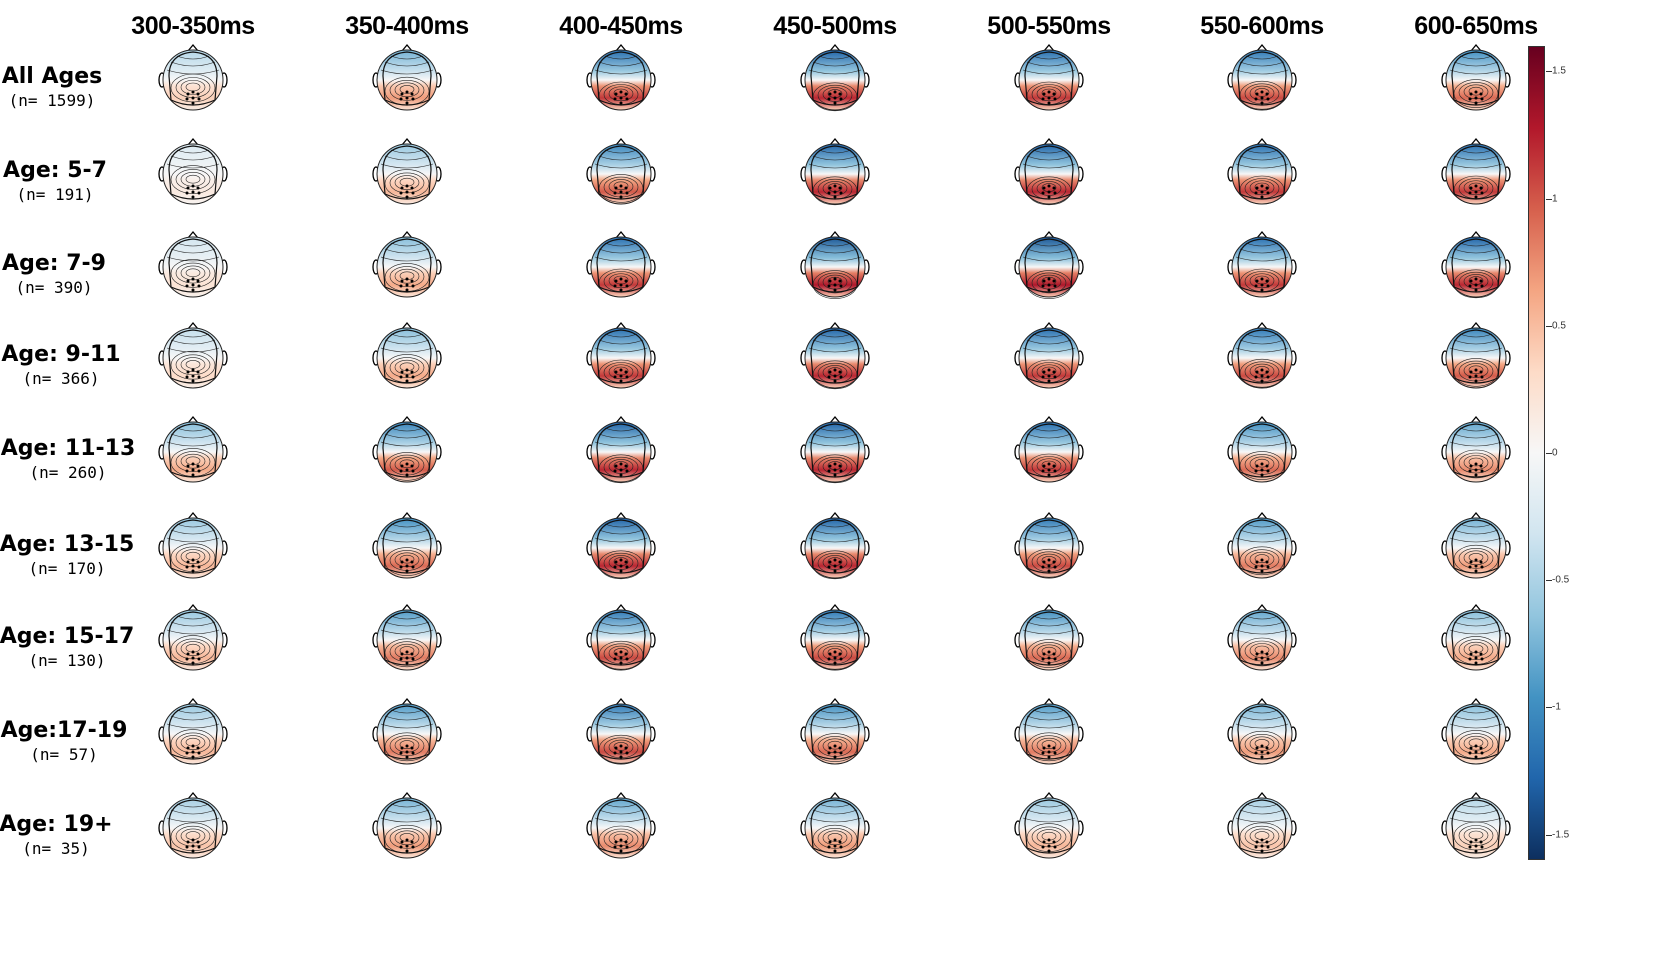  I want to click on colorbar-tick-label: 0.5, so click(1559, 326).